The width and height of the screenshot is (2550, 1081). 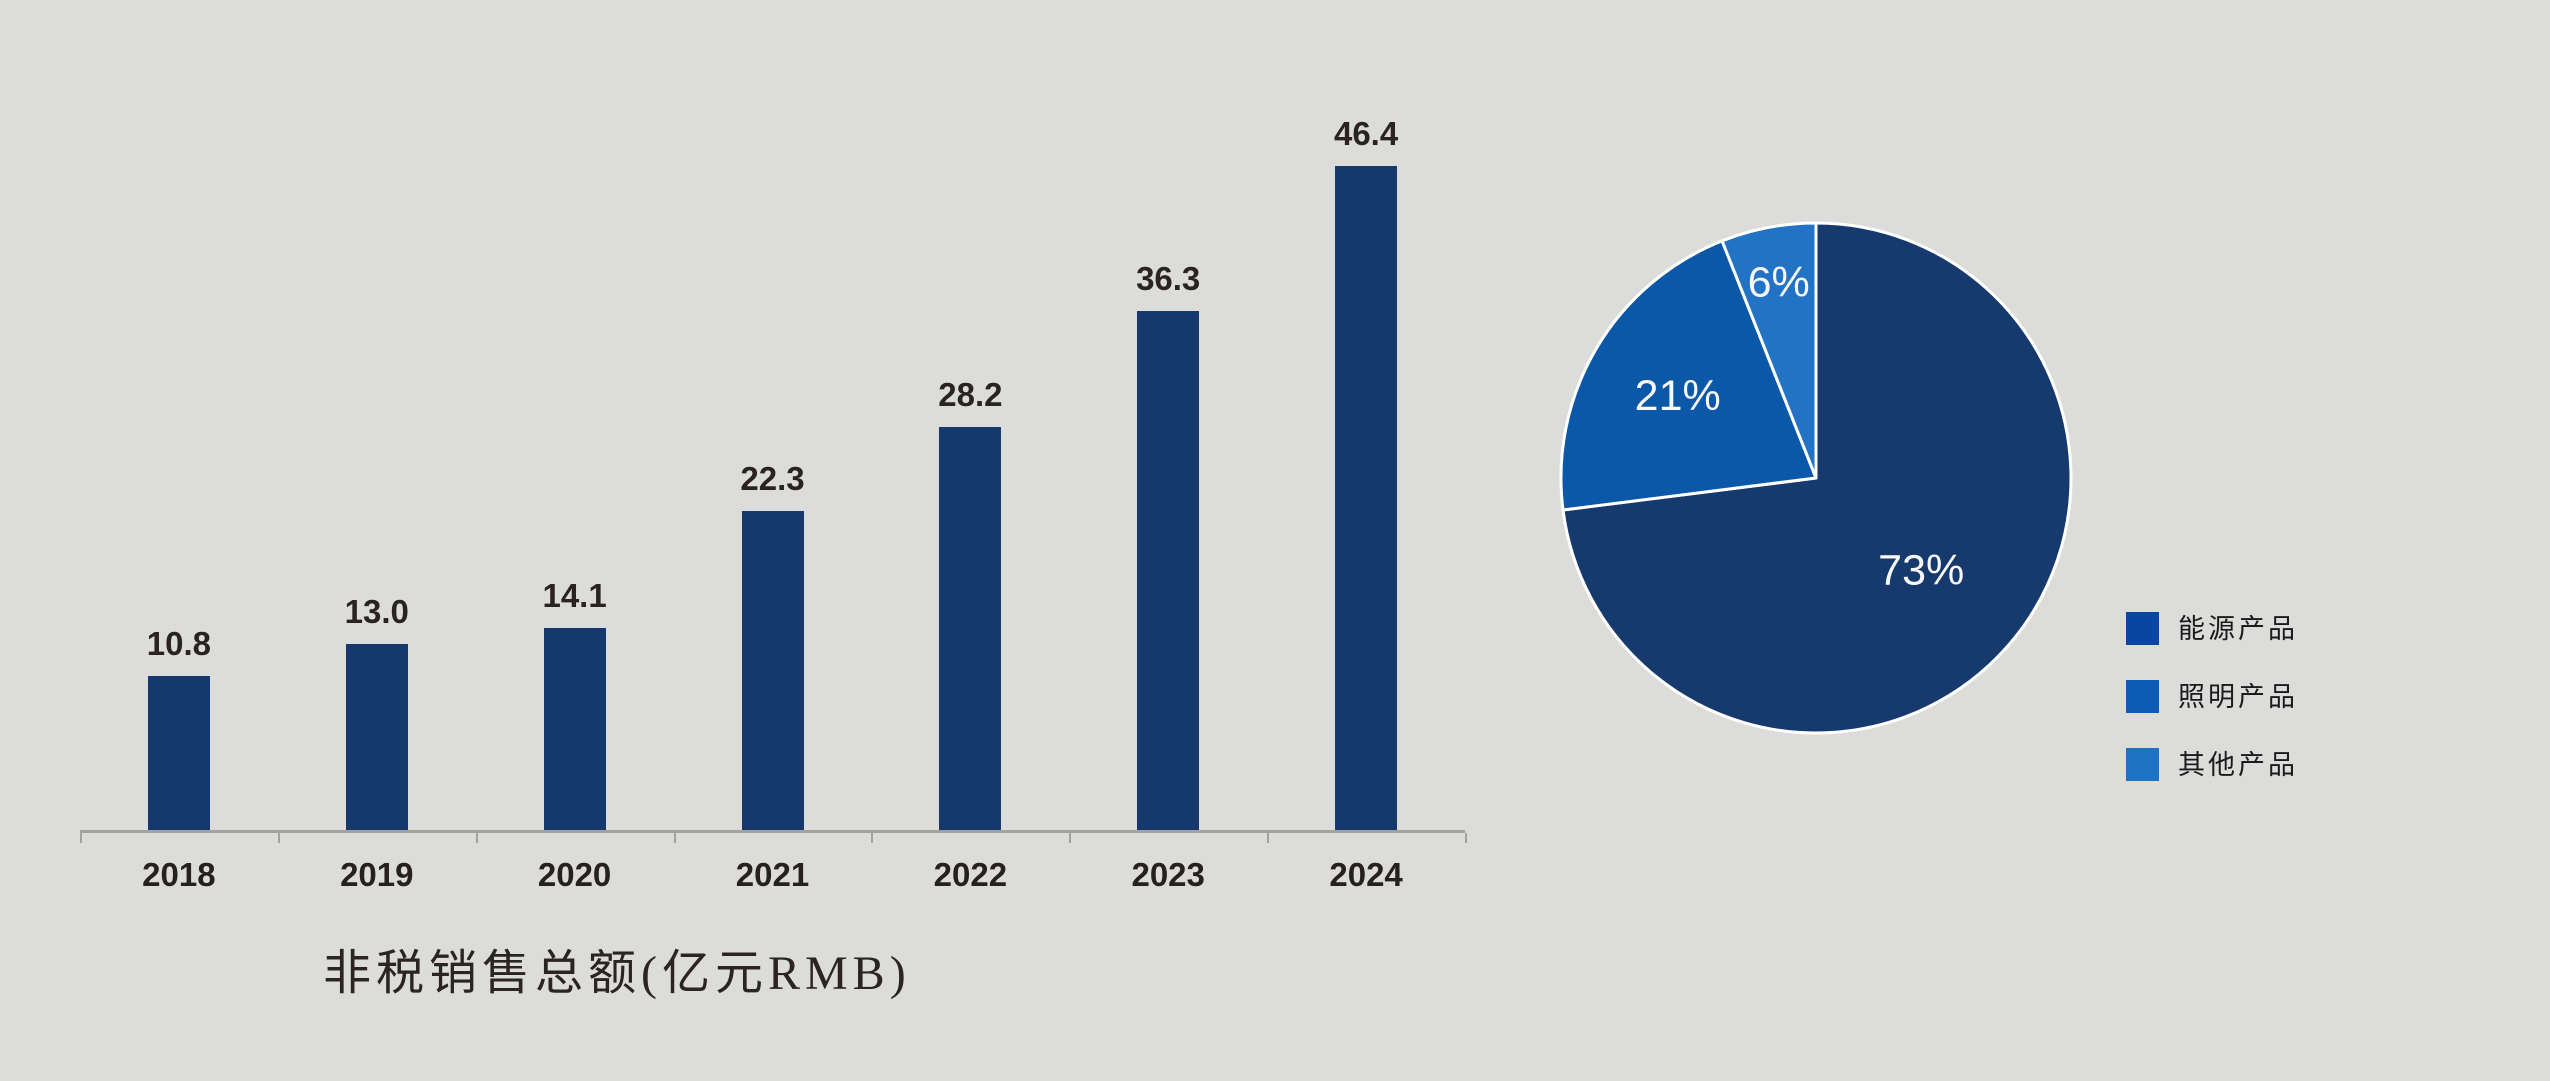 I want to click on bar-2019, so click(x=376, y=737).